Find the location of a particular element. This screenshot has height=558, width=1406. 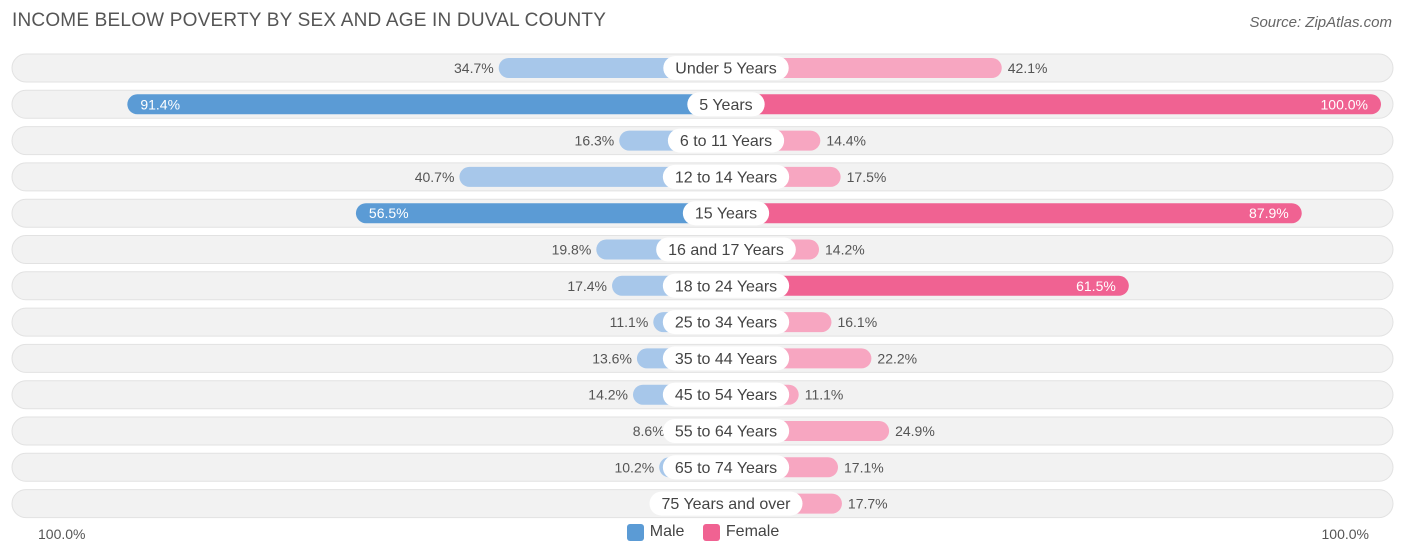

category-label: 18 to 24 Years is located at coordinates (726, 286).